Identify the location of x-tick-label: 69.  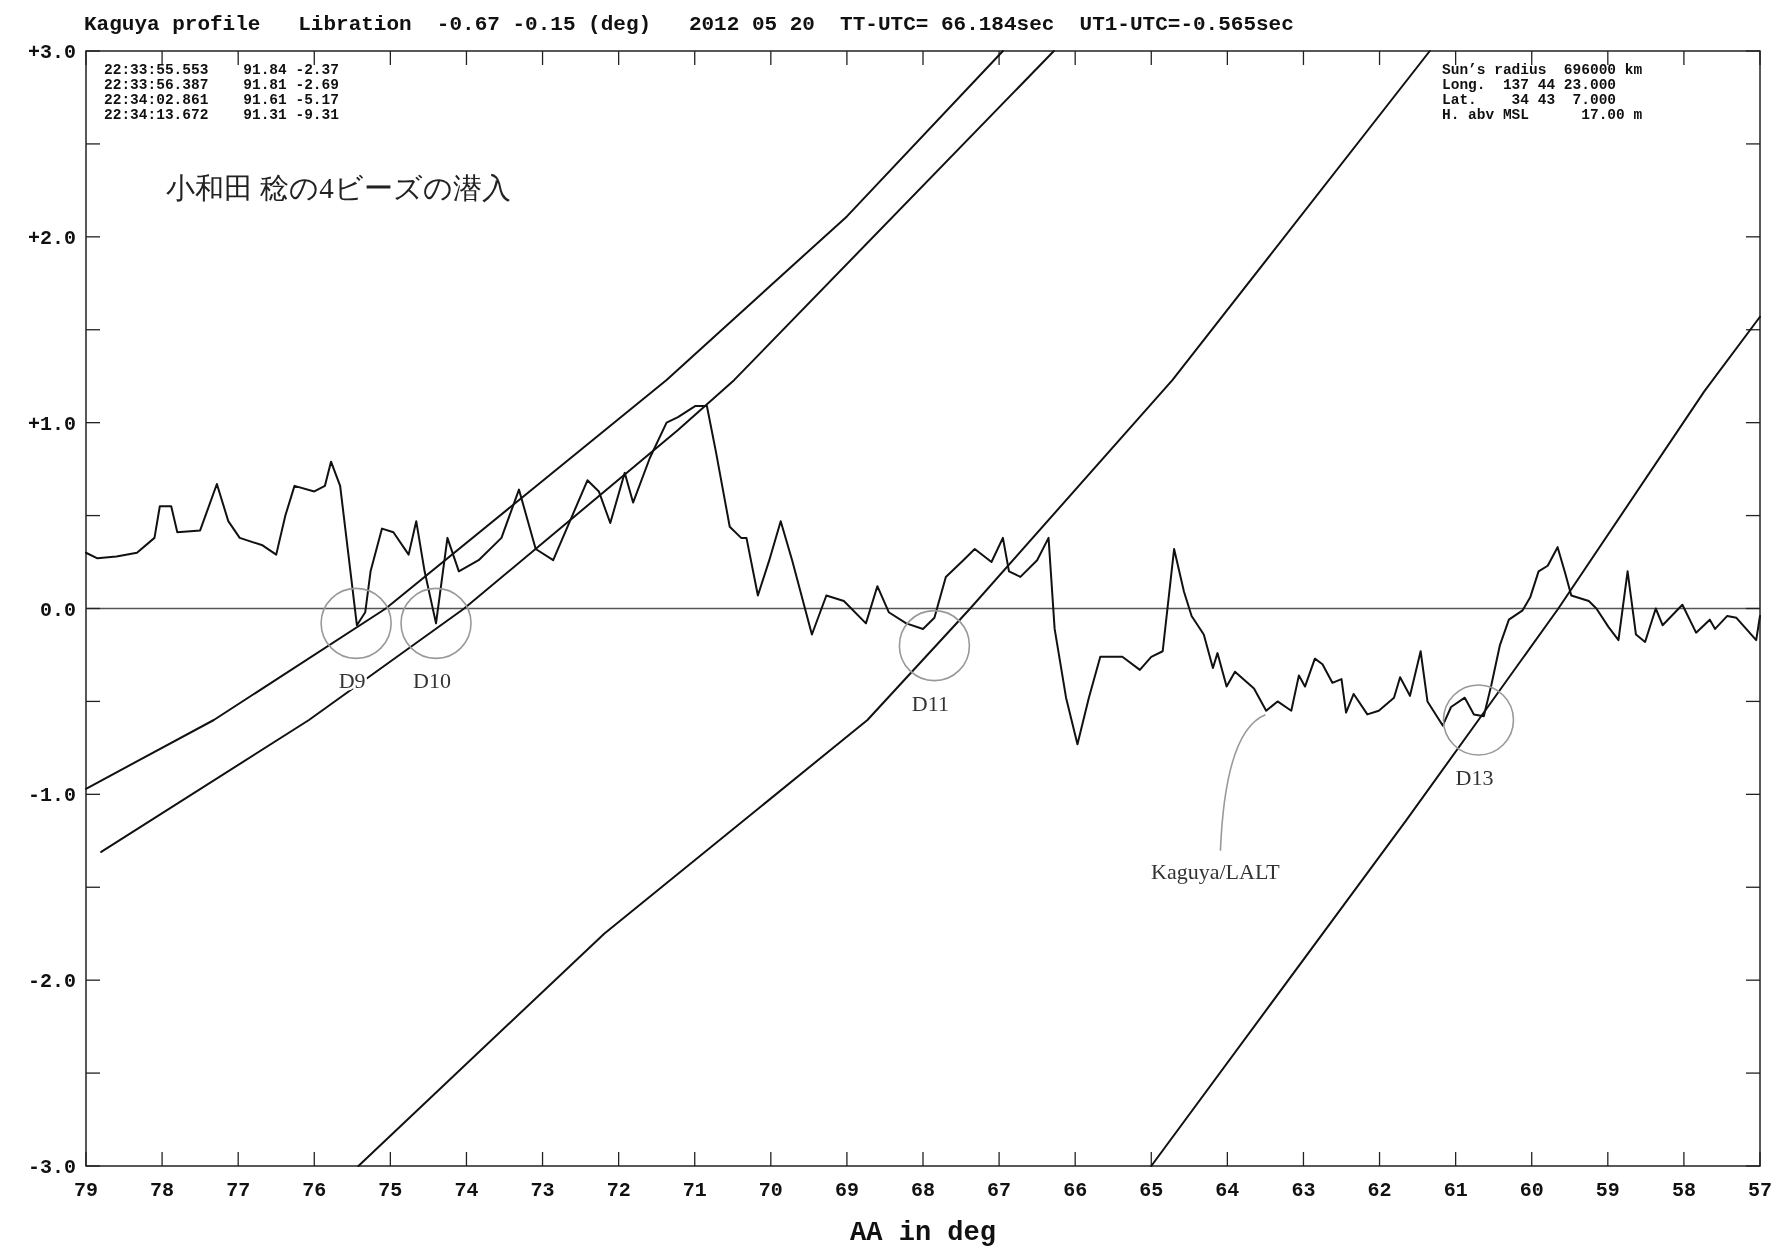
(846, 1190).